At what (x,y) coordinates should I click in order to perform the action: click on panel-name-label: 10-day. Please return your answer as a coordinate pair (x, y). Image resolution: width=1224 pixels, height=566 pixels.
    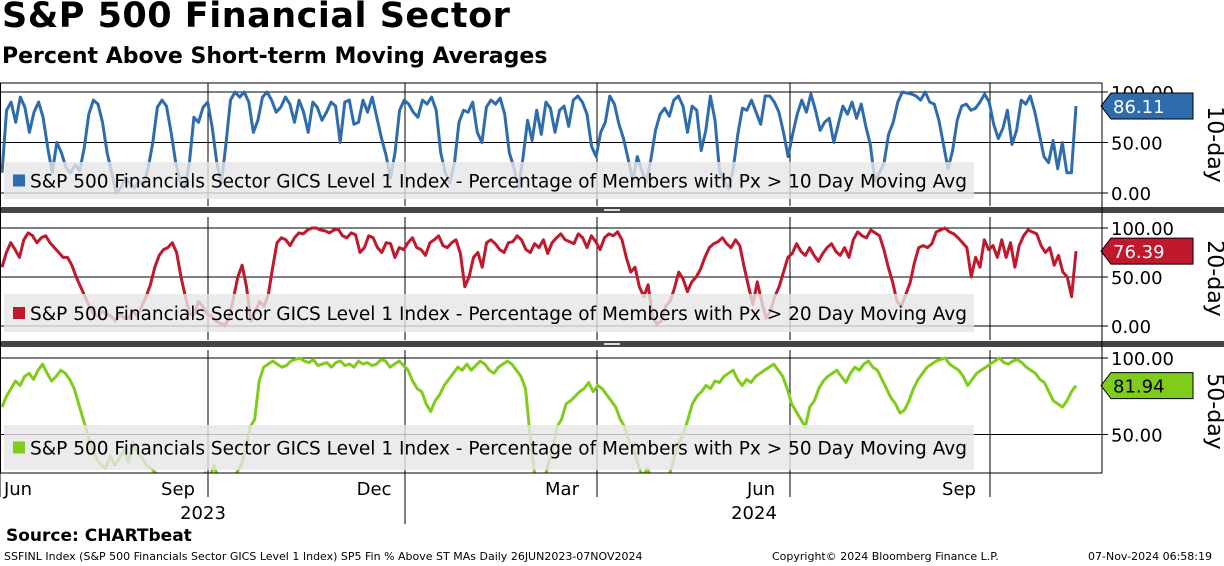
    Looking at the image, I should click on (1213, 144).